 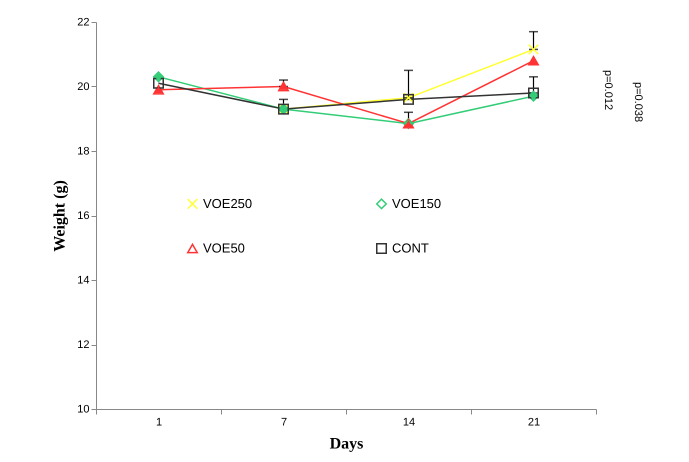 What do you see at coordinates (83, 152) in the screenshot?
I see `y-tick-label: 18` at bounding box center [83, 152].